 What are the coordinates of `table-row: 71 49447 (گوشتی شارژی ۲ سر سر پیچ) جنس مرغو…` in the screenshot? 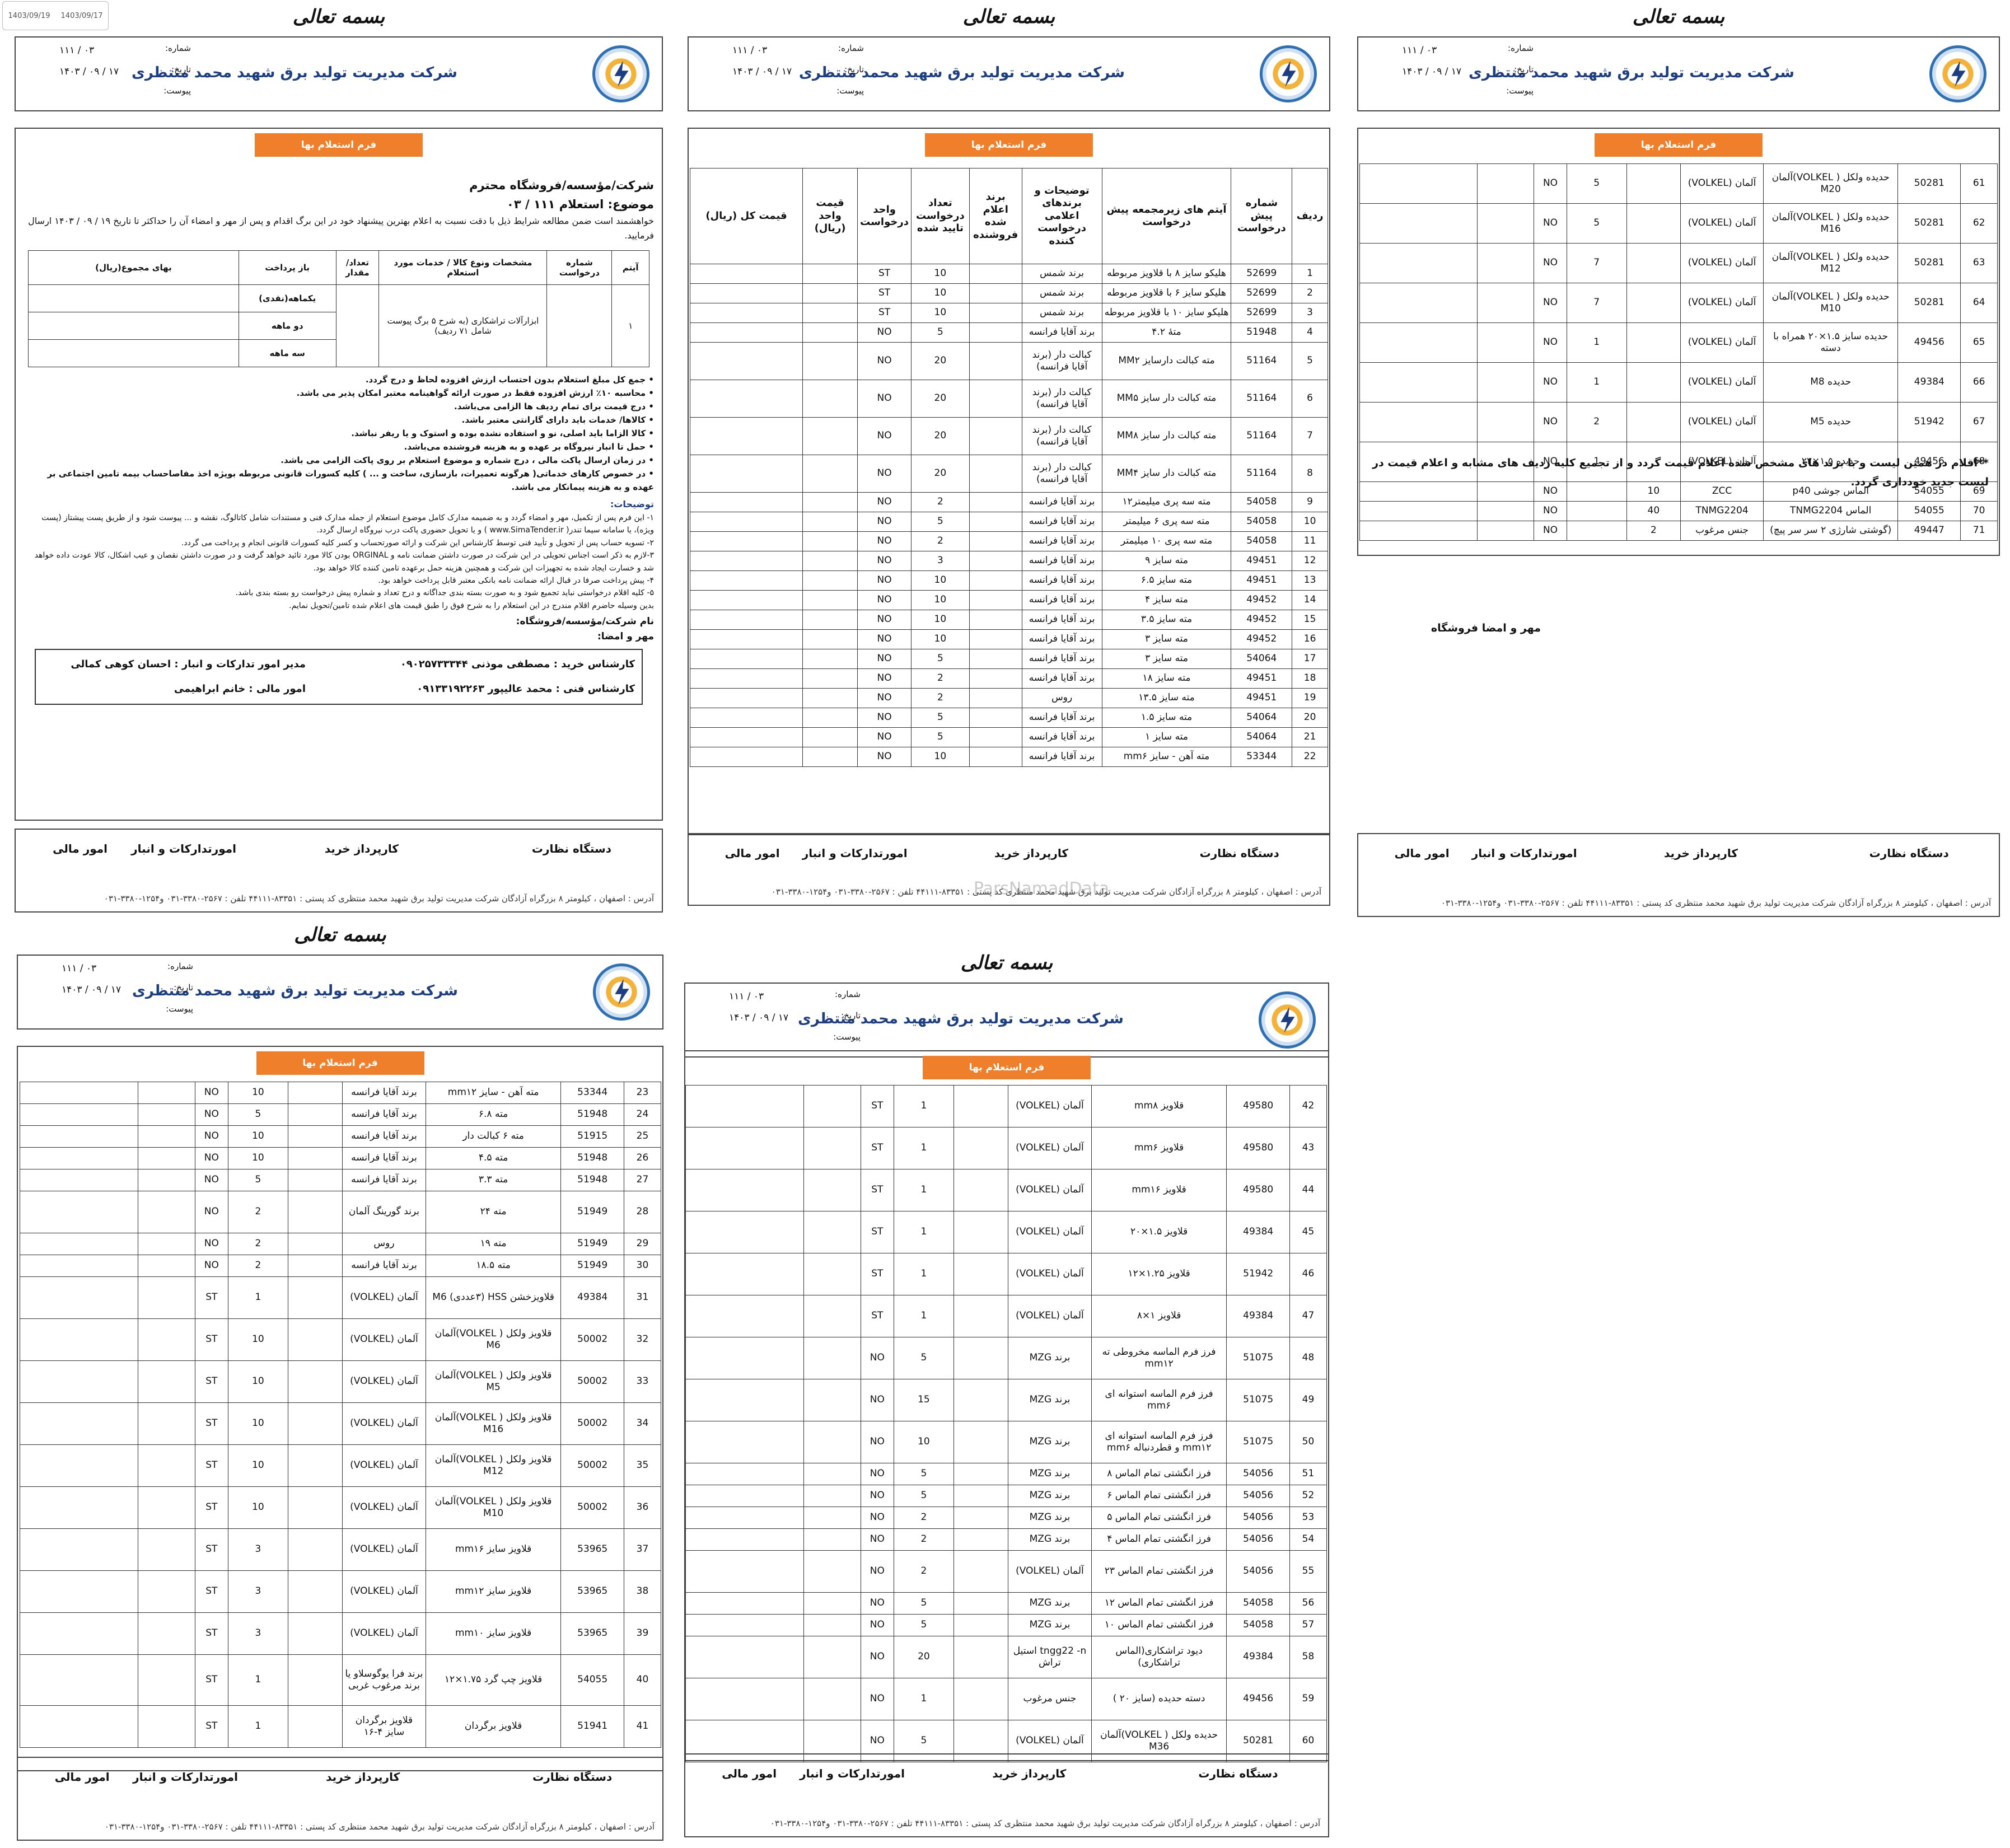 It's located at (1678, 531).